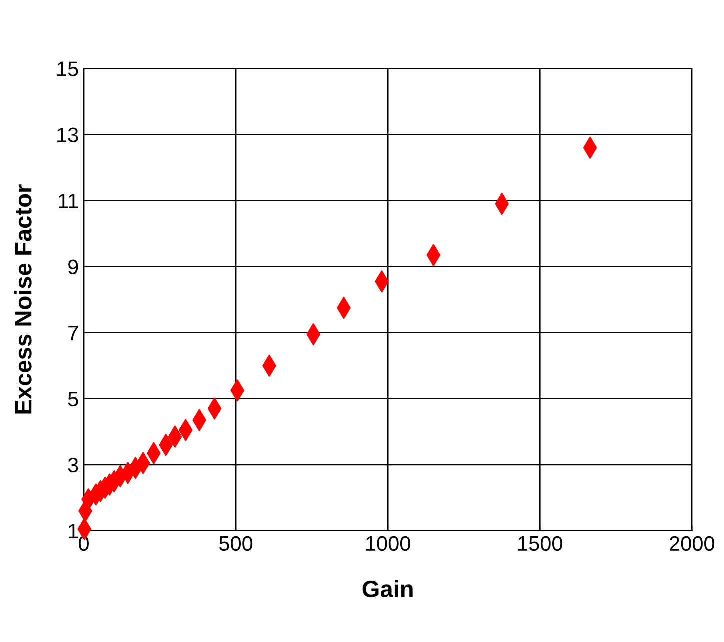 This screenshot has width=724, height=642. I want to click on y-tick-label: 7, so click(73, 333).